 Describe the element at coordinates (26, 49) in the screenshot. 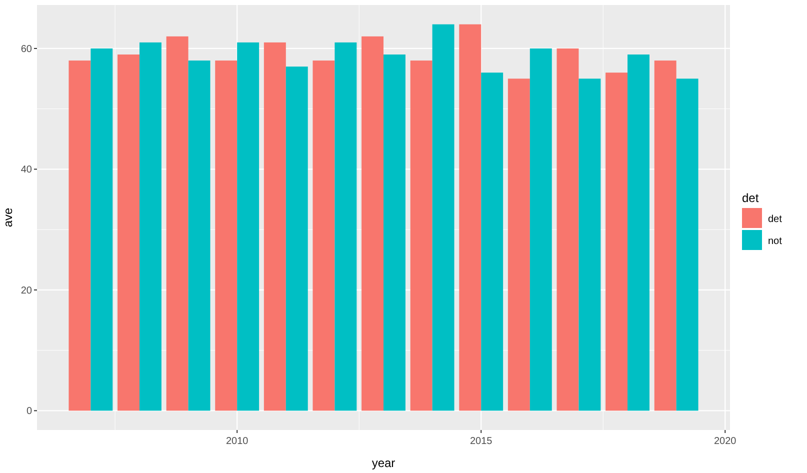

I see `y-tick-label: 60` at that location.